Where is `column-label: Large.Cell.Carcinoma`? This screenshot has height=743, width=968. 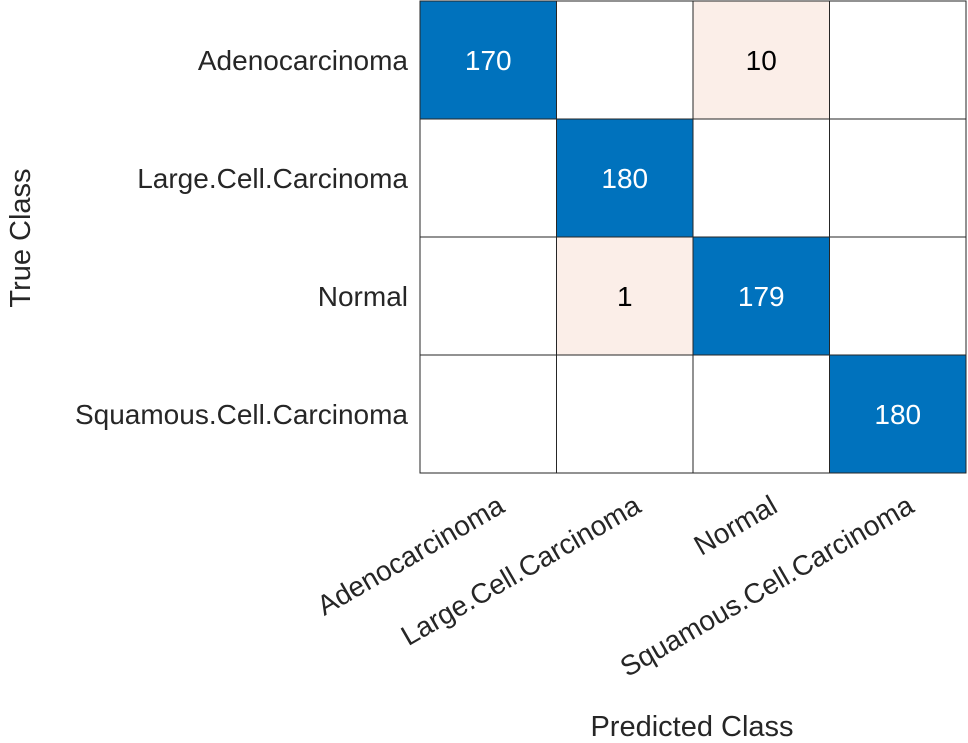
column-label: Large.Cell.Carcinoma is located at coordinates (521, 570).